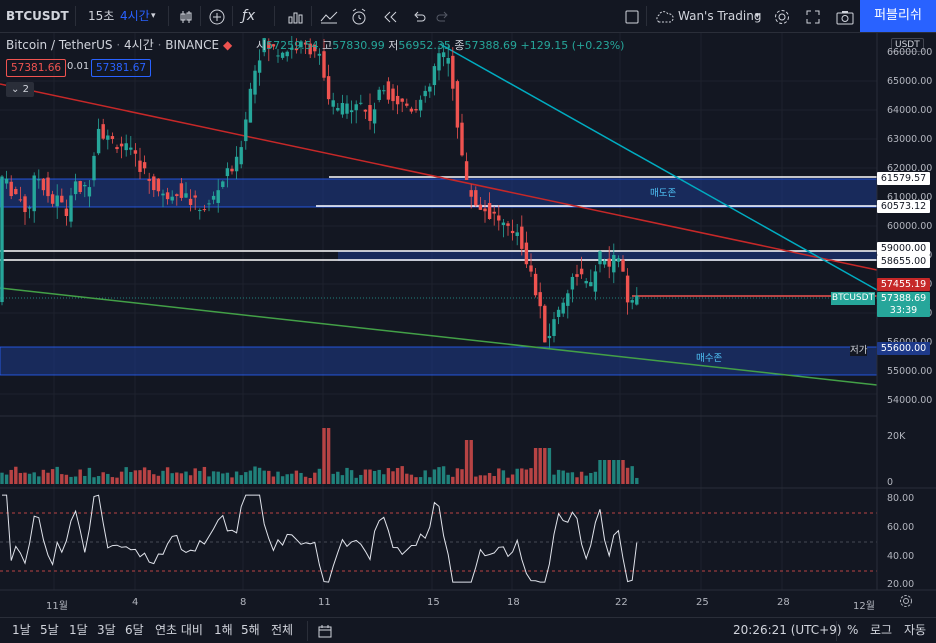 This screenshot has width=936, height=643. What do you see at coordinates (296, 16) in the screenshot?
I see `chart-templates-icon` at bounding box center [296, 16].